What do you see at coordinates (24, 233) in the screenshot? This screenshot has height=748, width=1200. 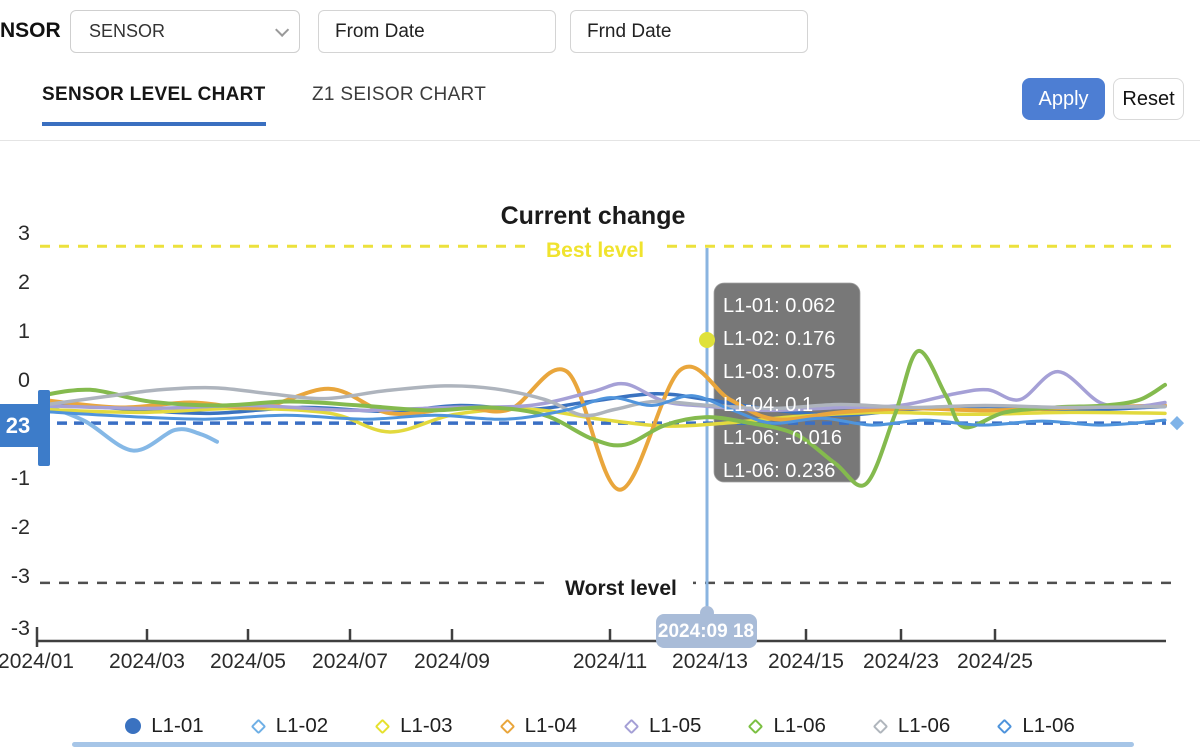 I see `y-tick-label: 3` at bounding box center [24, 233].